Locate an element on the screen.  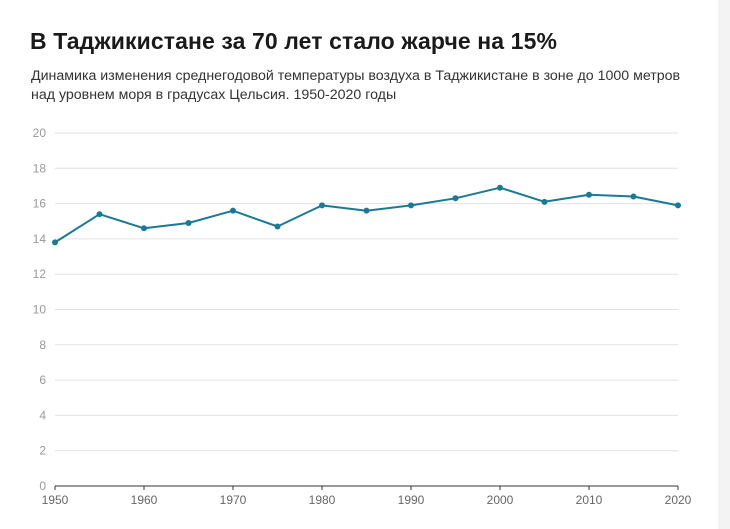
x-tick-label: 1970 is located at coordinates (233, 500).